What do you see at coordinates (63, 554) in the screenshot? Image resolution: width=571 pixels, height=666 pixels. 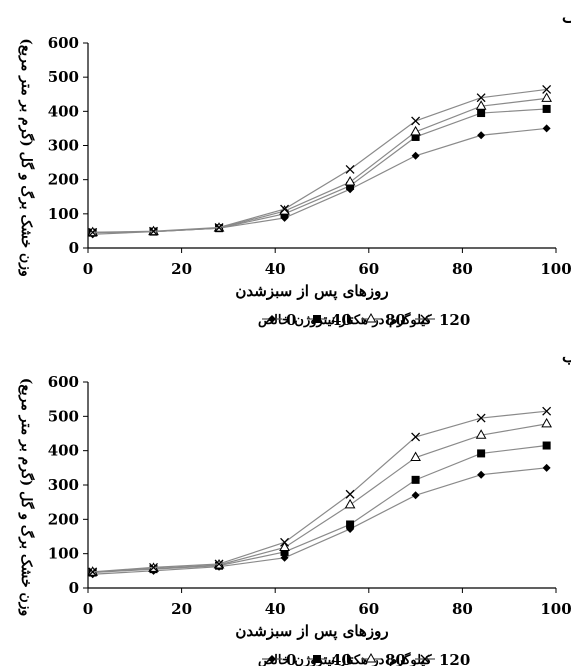 I see `y-tick-label: 100` at bounding box center [63, 554].